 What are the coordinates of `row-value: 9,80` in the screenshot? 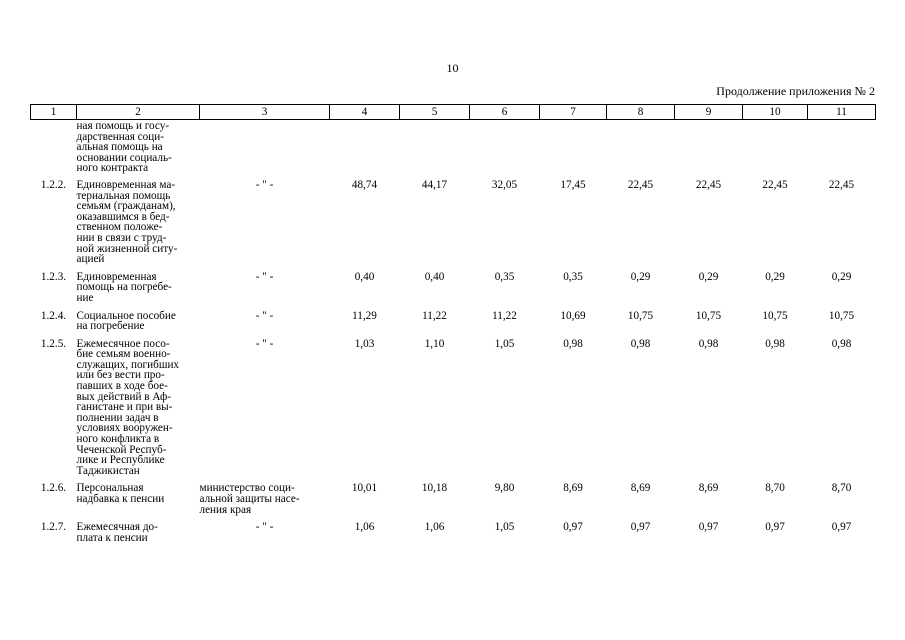 It's located at (504, 488).